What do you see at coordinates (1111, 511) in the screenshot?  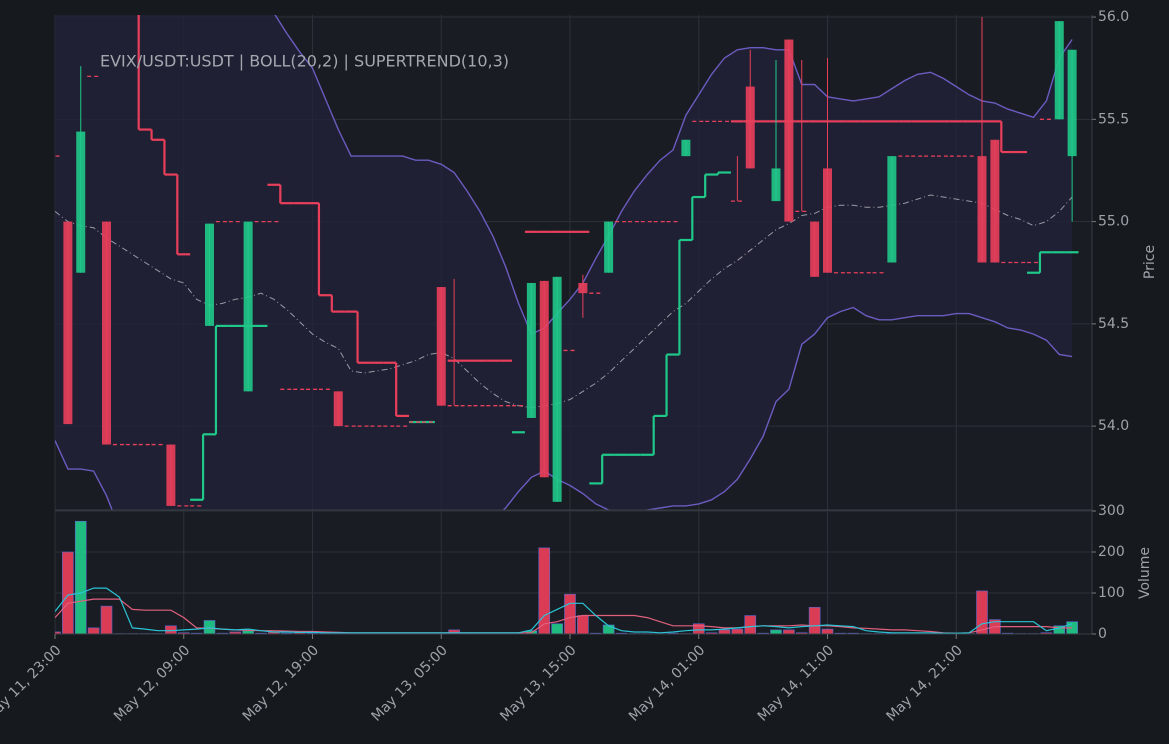 I see `y-tick-label: 300` at bounding box center [1111, 511].